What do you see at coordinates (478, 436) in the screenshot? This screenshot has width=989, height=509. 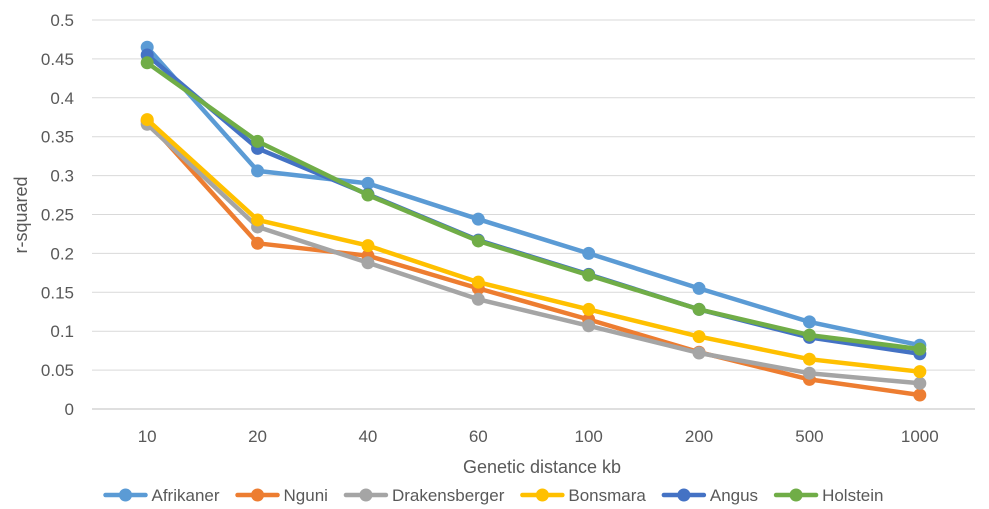 I see `x-tick-label: 60` at bounding box center [478, 436].